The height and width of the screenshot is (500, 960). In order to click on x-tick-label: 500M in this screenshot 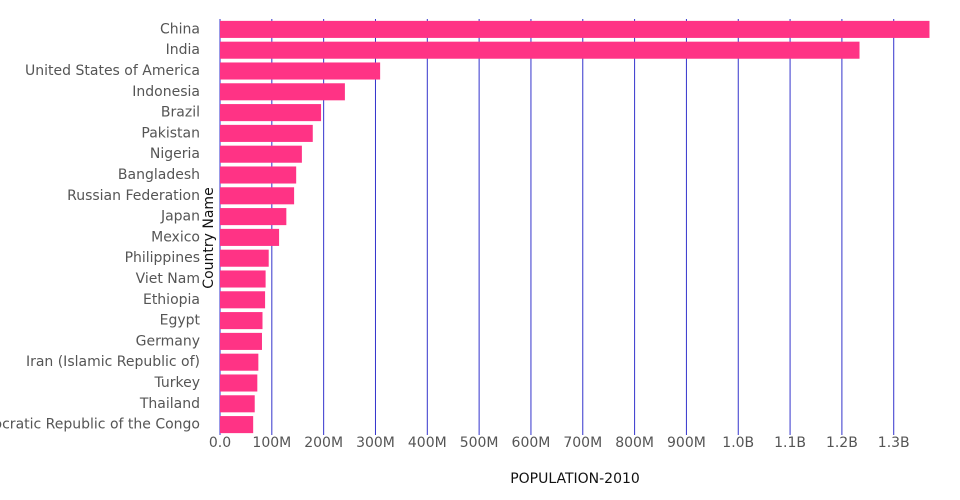, I will do `click(479, 443)`.